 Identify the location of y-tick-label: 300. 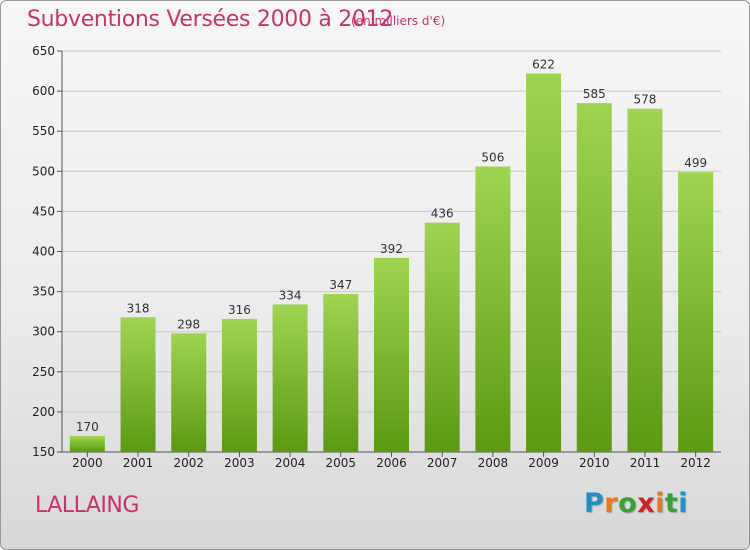
(43, 332).